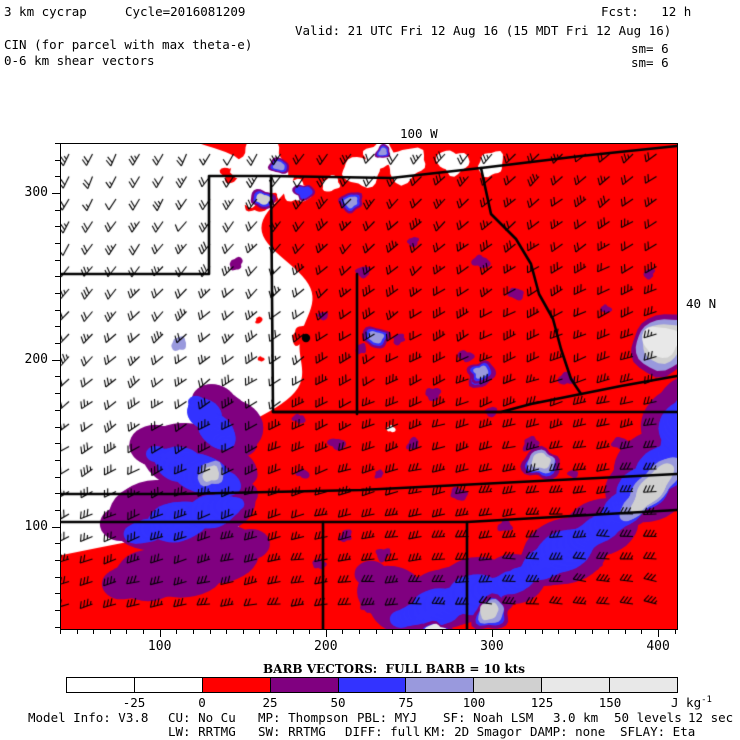 This screenshot has width=740, height=740. I want to click on footer-pbl: PBL: MYJ, so click(387, 717).